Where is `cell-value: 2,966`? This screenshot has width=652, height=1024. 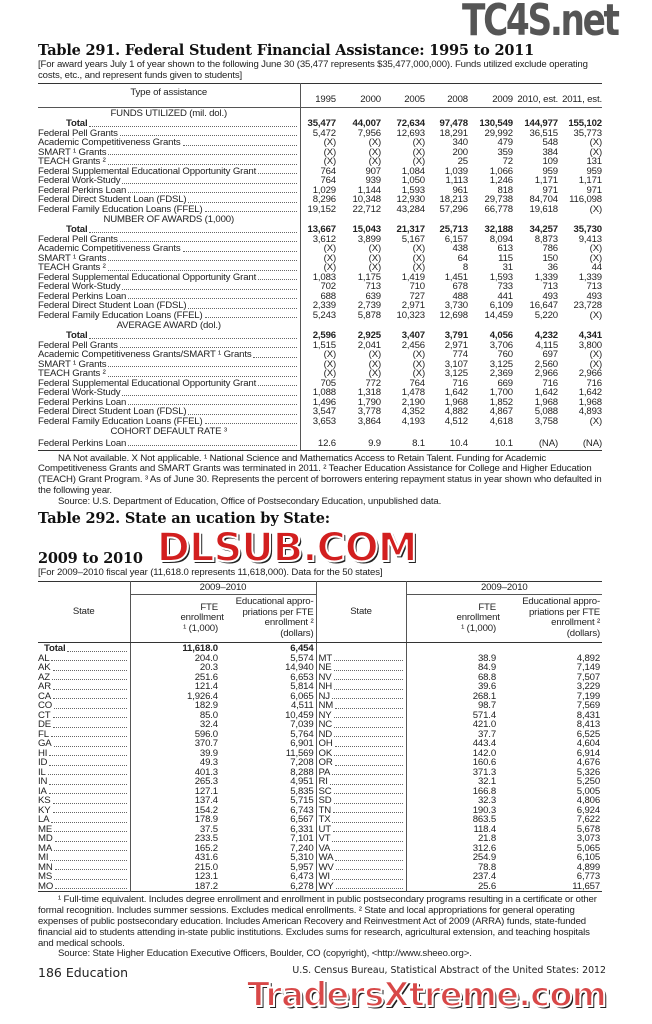
cell-value: 2,966 is located at coordinates (546, 373).